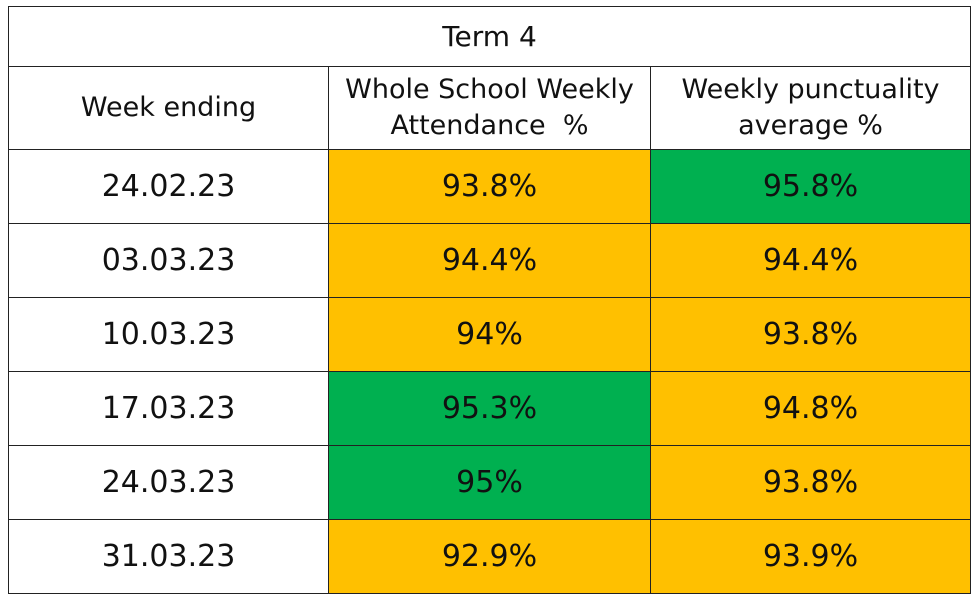 This screenshot has height=611, width=979. I want to click on attendance-cell: 93.8%, so click(489, 186).